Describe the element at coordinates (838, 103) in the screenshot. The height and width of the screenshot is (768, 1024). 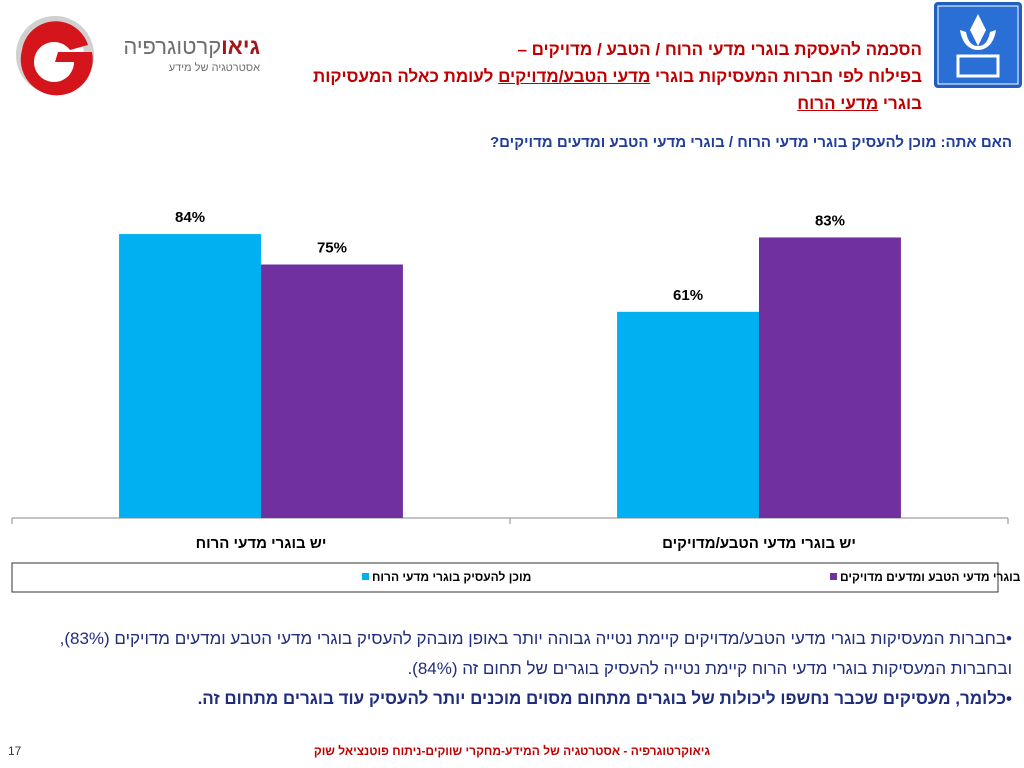
I see `header-underlined: מדעי הרוח` at that location.